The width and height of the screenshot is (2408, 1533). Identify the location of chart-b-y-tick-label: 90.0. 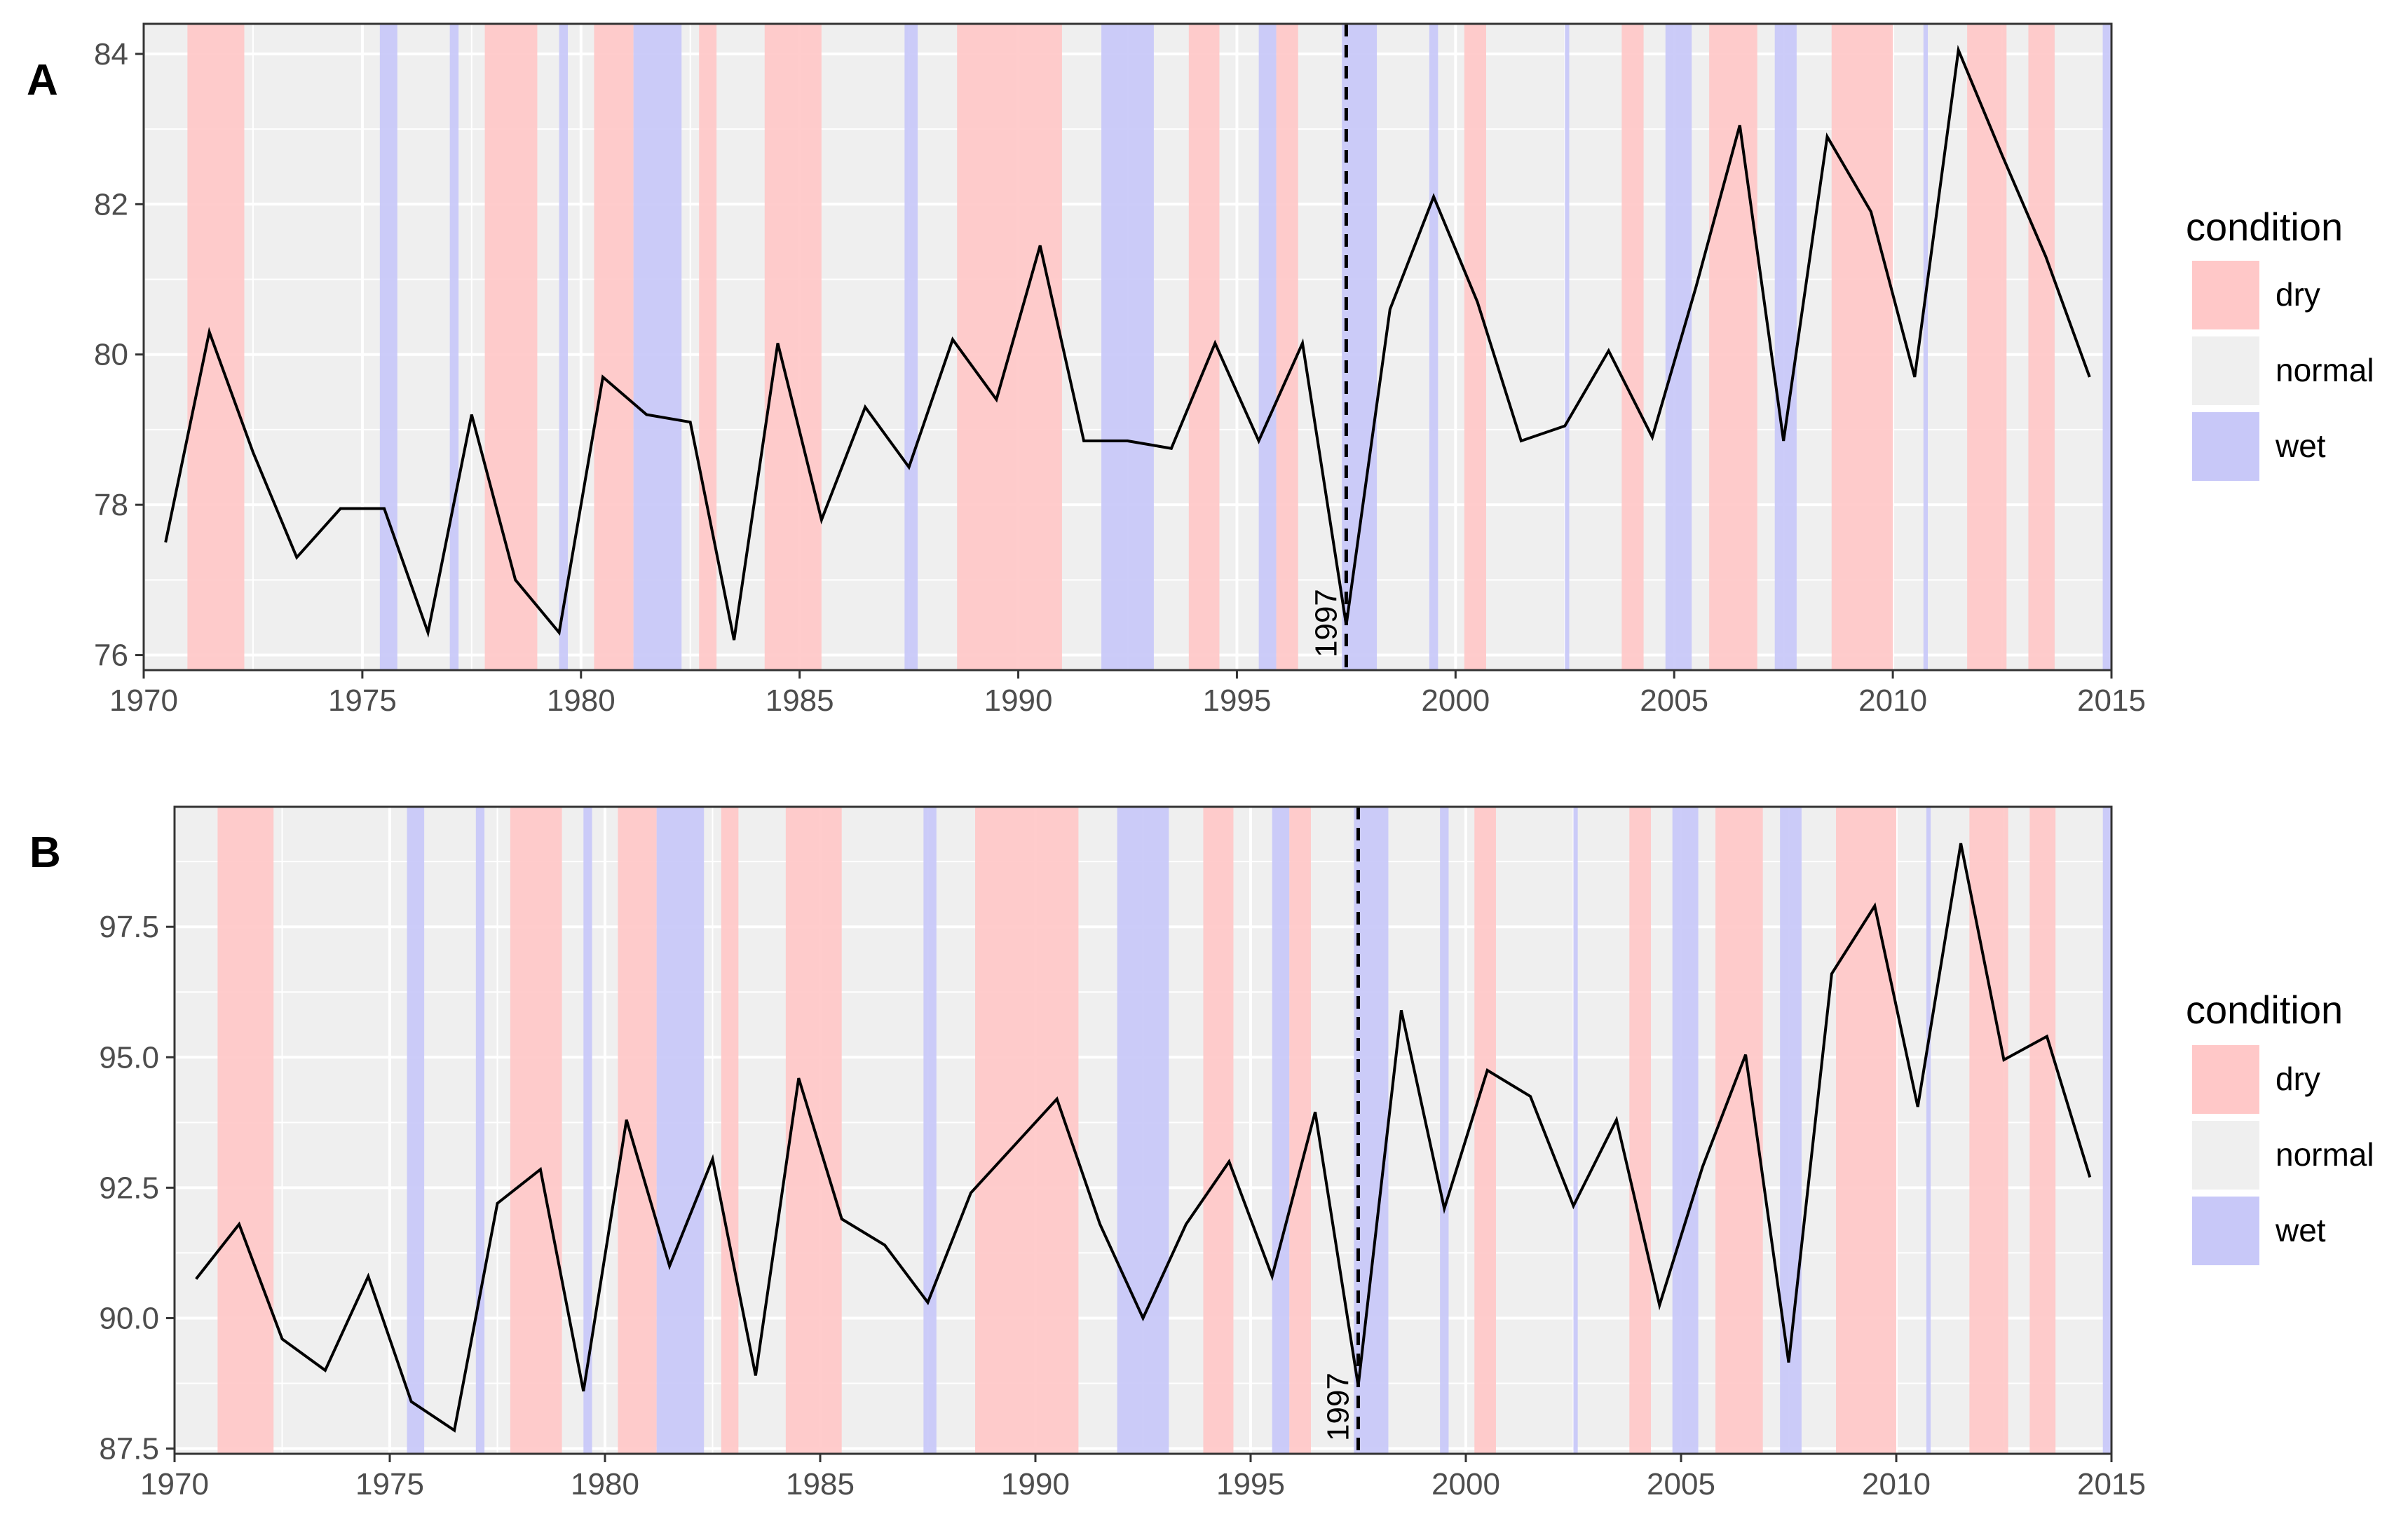
(129, 1318).